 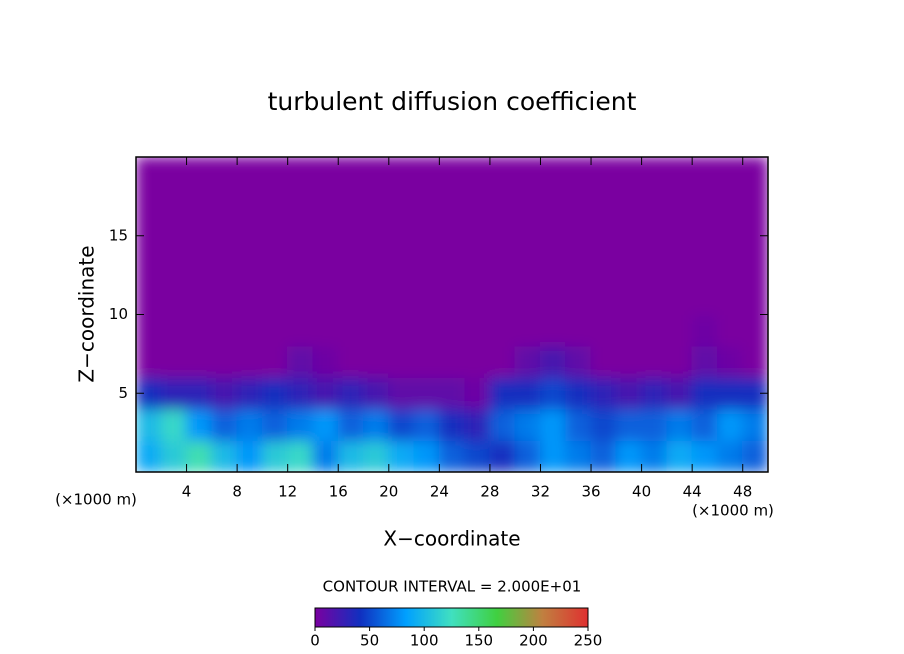 What do you see at coordinates (369, 641) in the screenshot?
I see `colorbar-tick-label: 50` at bounding box center [369, 641].